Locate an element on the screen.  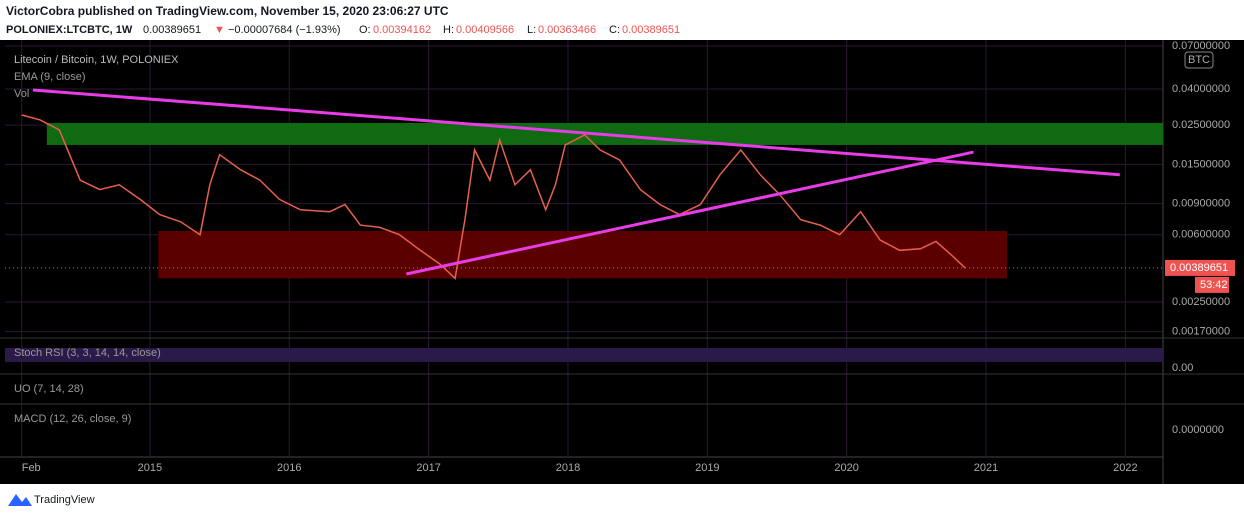
y-tick-label: 0.00900000 is located at coordinates (1201, 204).